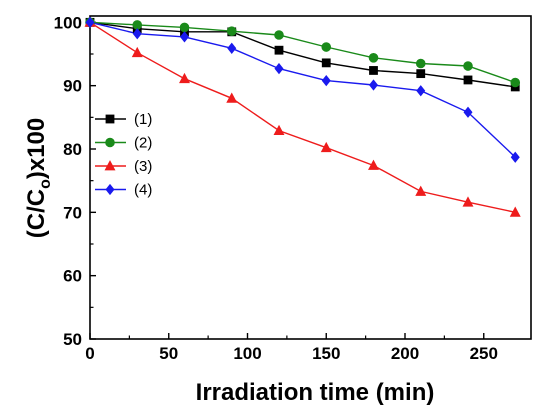 The image size is (550, 417). Describe the element at coordinates (68, 22) in the screenshot. I see `y-tick-label: 100` at that location.